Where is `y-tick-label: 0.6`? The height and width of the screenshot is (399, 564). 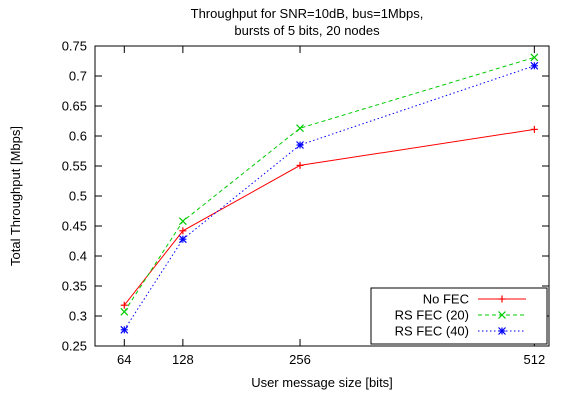
y-tick-label: 0.6 is located at coordinates (78, 136).